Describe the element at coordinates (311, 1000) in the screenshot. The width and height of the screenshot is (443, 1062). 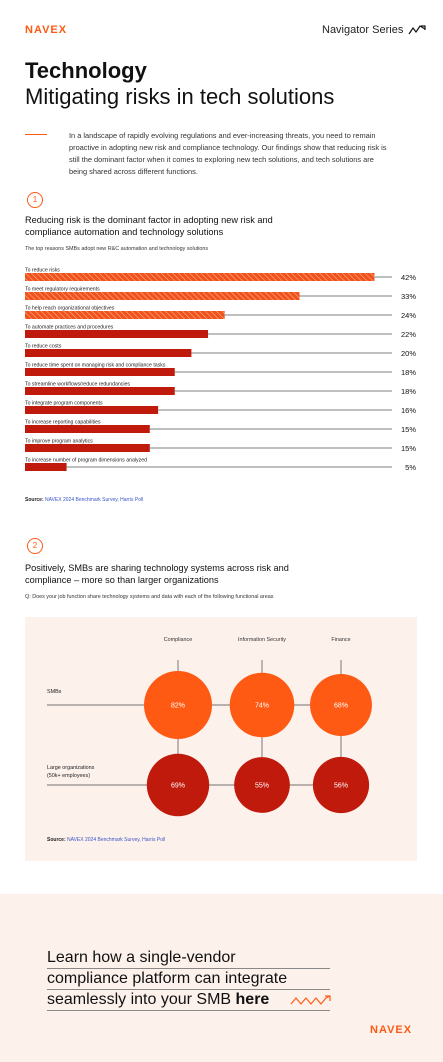
I see `arrow-icon` at that location.